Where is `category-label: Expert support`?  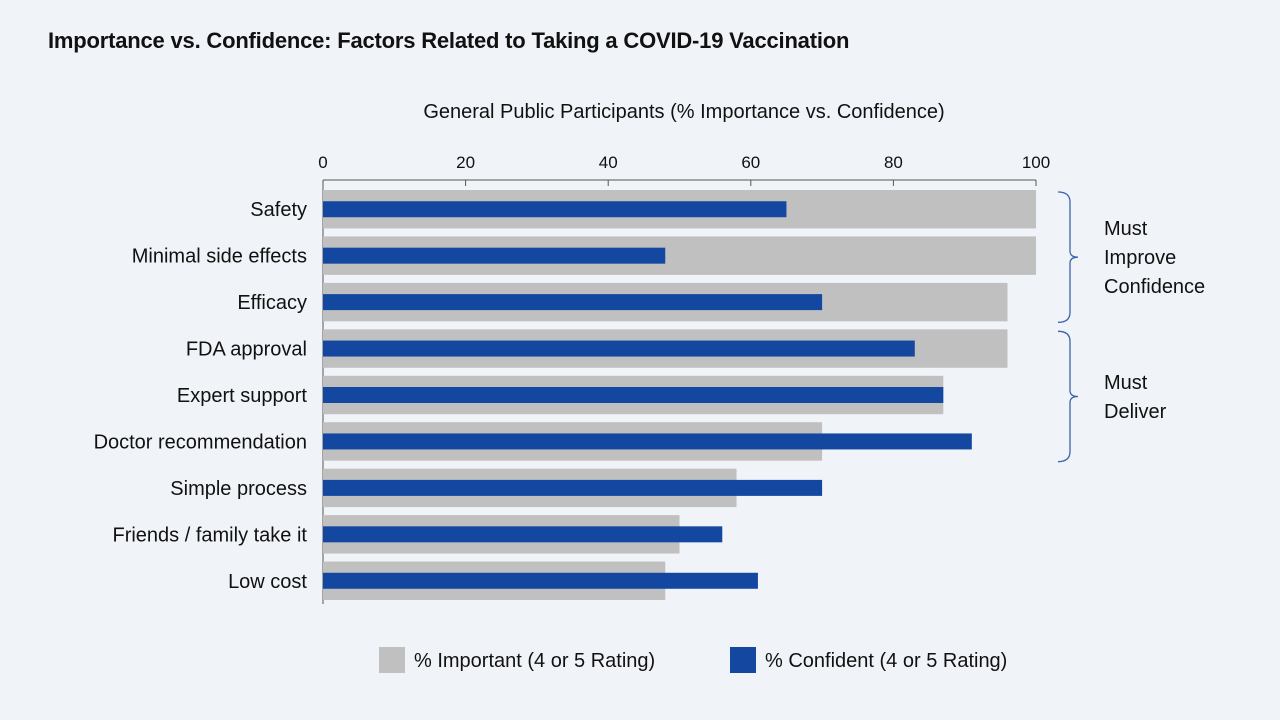 category-label: Expert support is located at coordinates (242, 396).